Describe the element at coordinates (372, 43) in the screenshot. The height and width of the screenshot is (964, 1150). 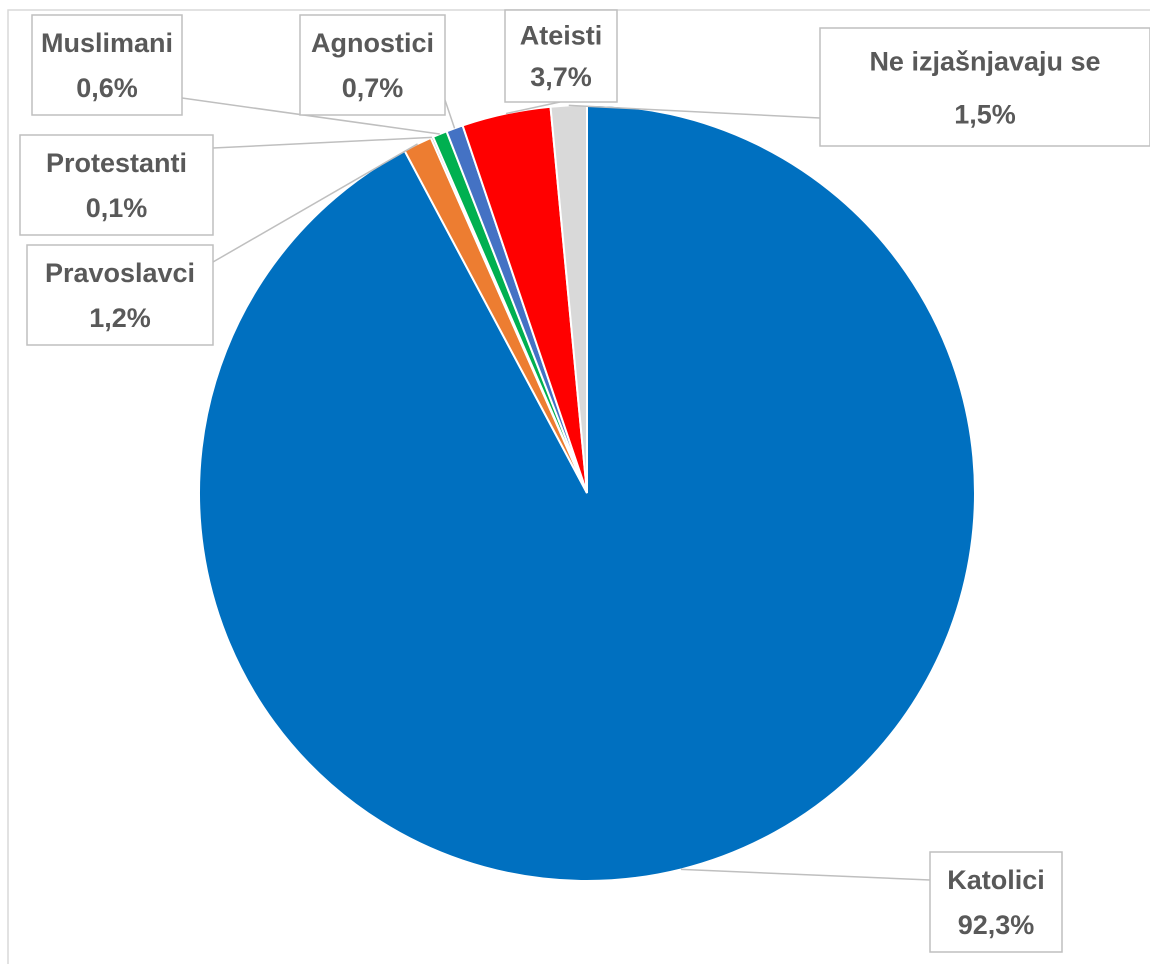
I see `category-label: Agnostici` at that location.